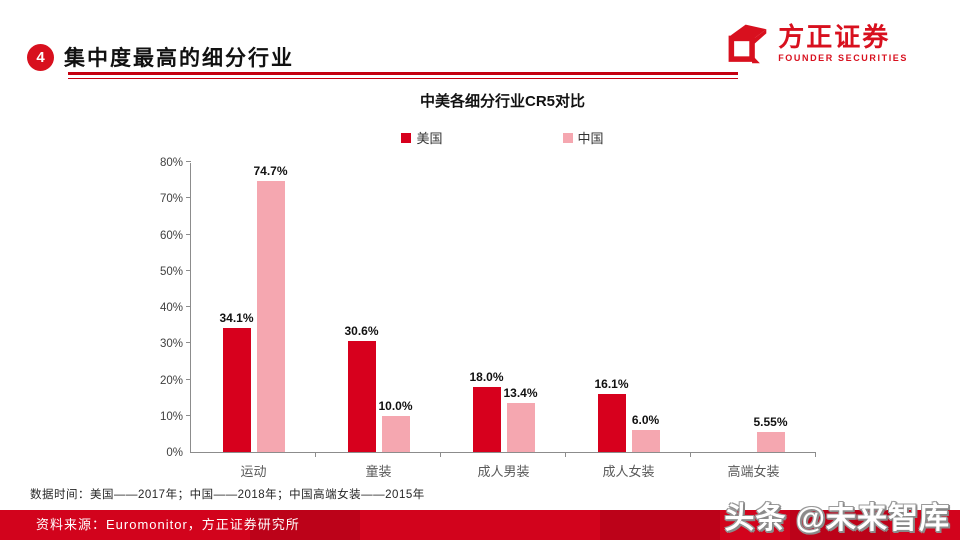 The image size is (960, 540). I want to click on source-note: 资料来源：Euromonitor，方正证券研究所, so click(168, 524).